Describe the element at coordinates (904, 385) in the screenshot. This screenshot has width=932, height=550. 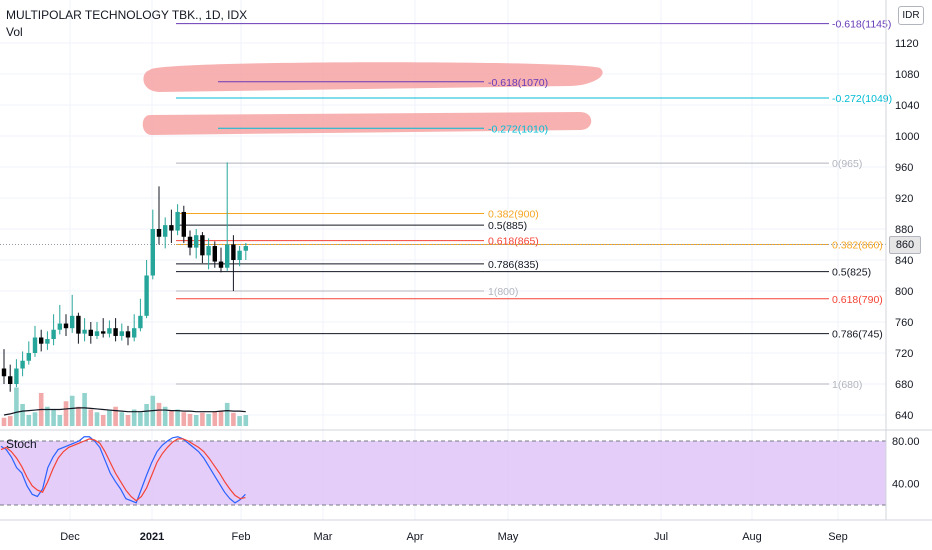
I see `price-tick-label: 680` at that location.